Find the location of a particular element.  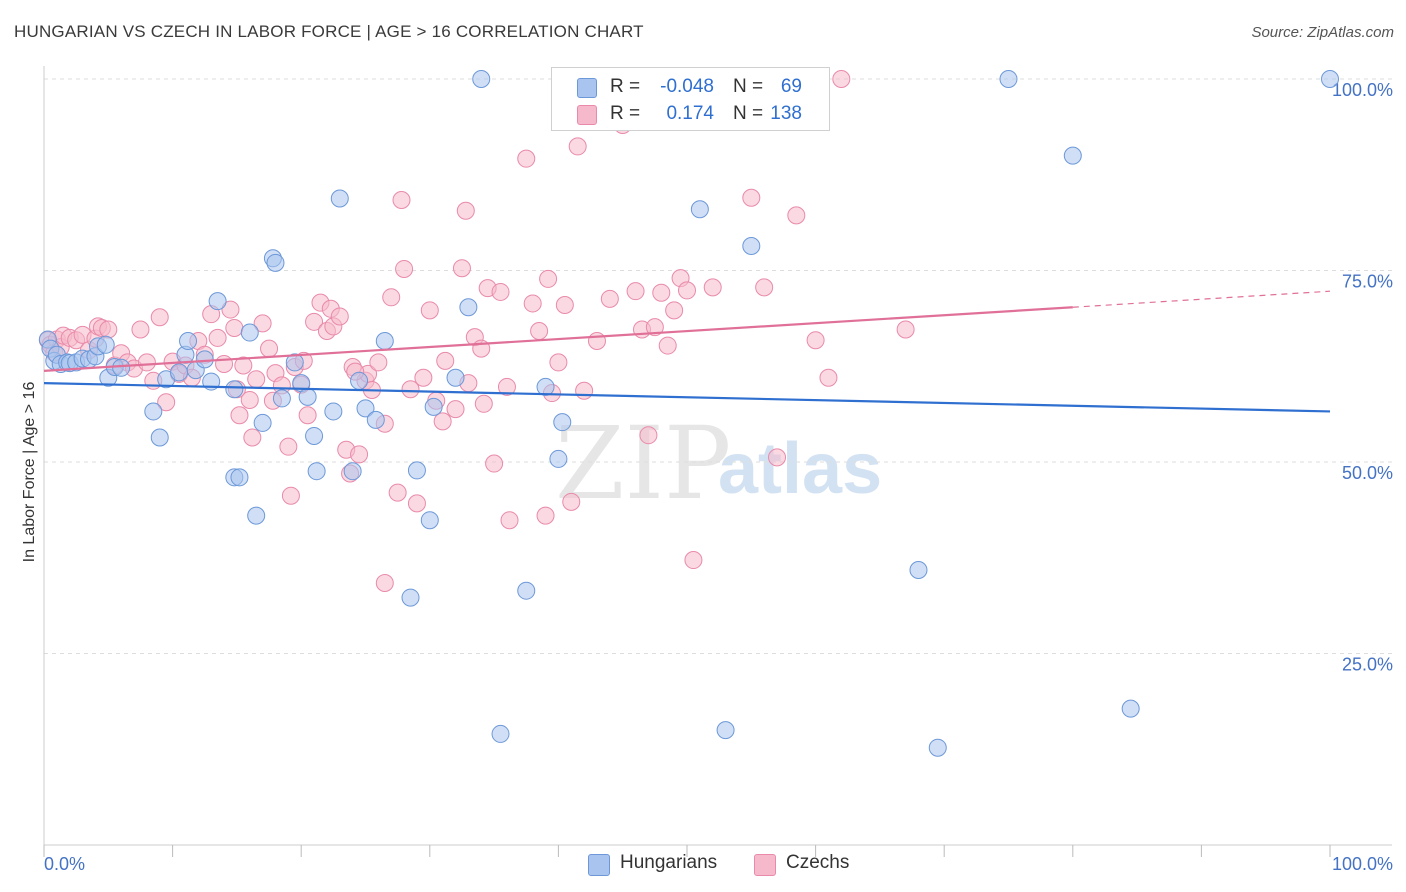

bottom-legend-label: Czechs is located at coordinates (818, 862).